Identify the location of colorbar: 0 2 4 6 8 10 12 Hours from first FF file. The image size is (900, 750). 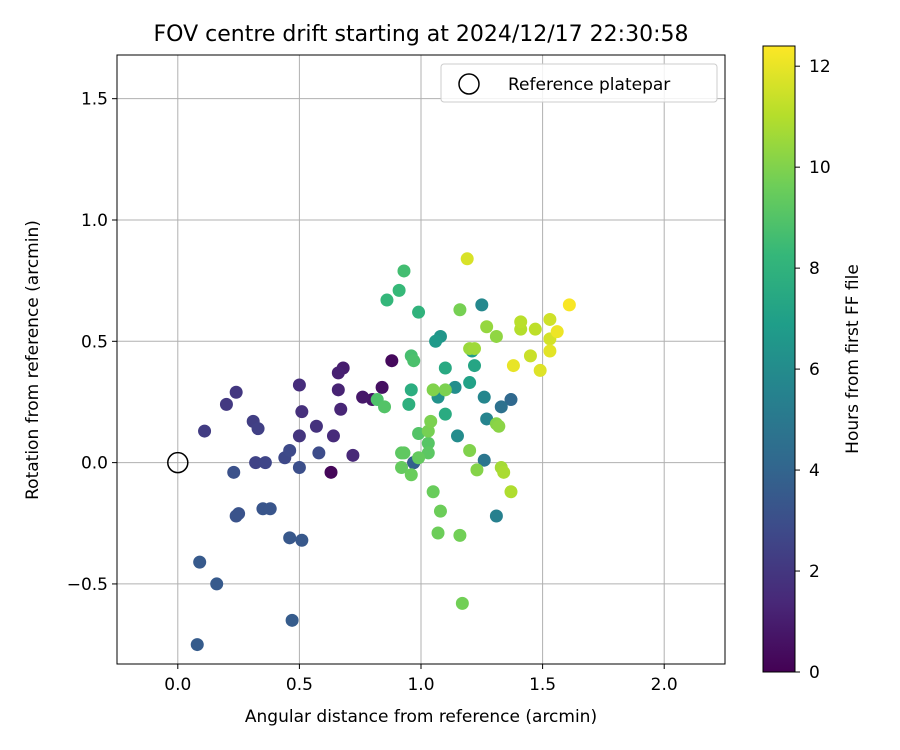
(812, 364).